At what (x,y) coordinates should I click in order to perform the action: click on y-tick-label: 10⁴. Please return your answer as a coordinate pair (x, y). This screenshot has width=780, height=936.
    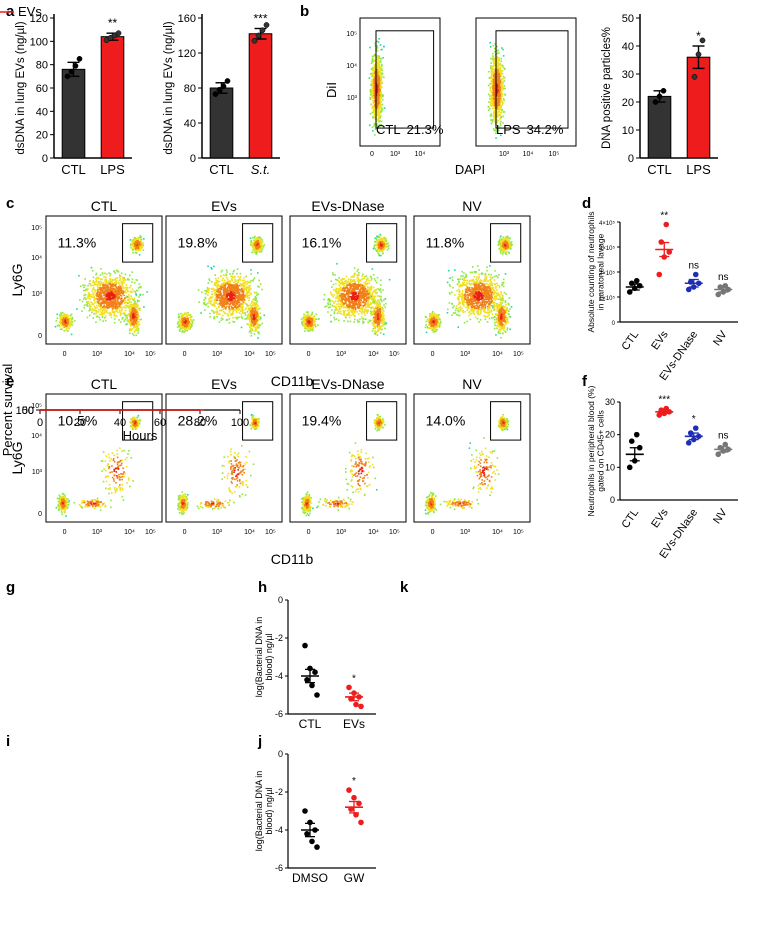
    Looking at the image, I should click on (351, 66).